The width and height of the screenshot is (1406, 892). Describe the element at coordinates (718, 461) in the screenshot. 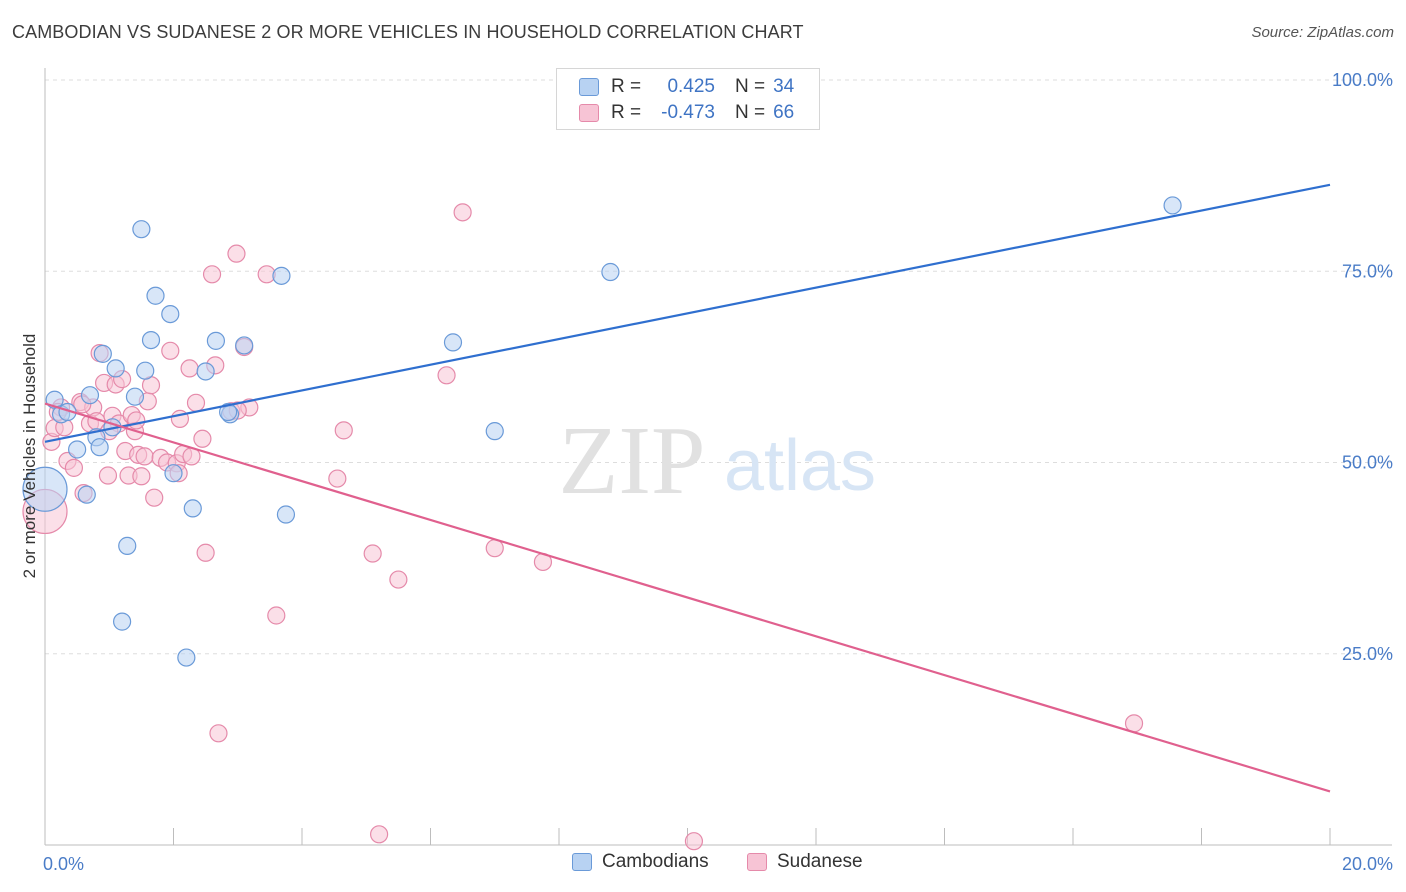

I see `watermark: ZIP atlas` at that location.